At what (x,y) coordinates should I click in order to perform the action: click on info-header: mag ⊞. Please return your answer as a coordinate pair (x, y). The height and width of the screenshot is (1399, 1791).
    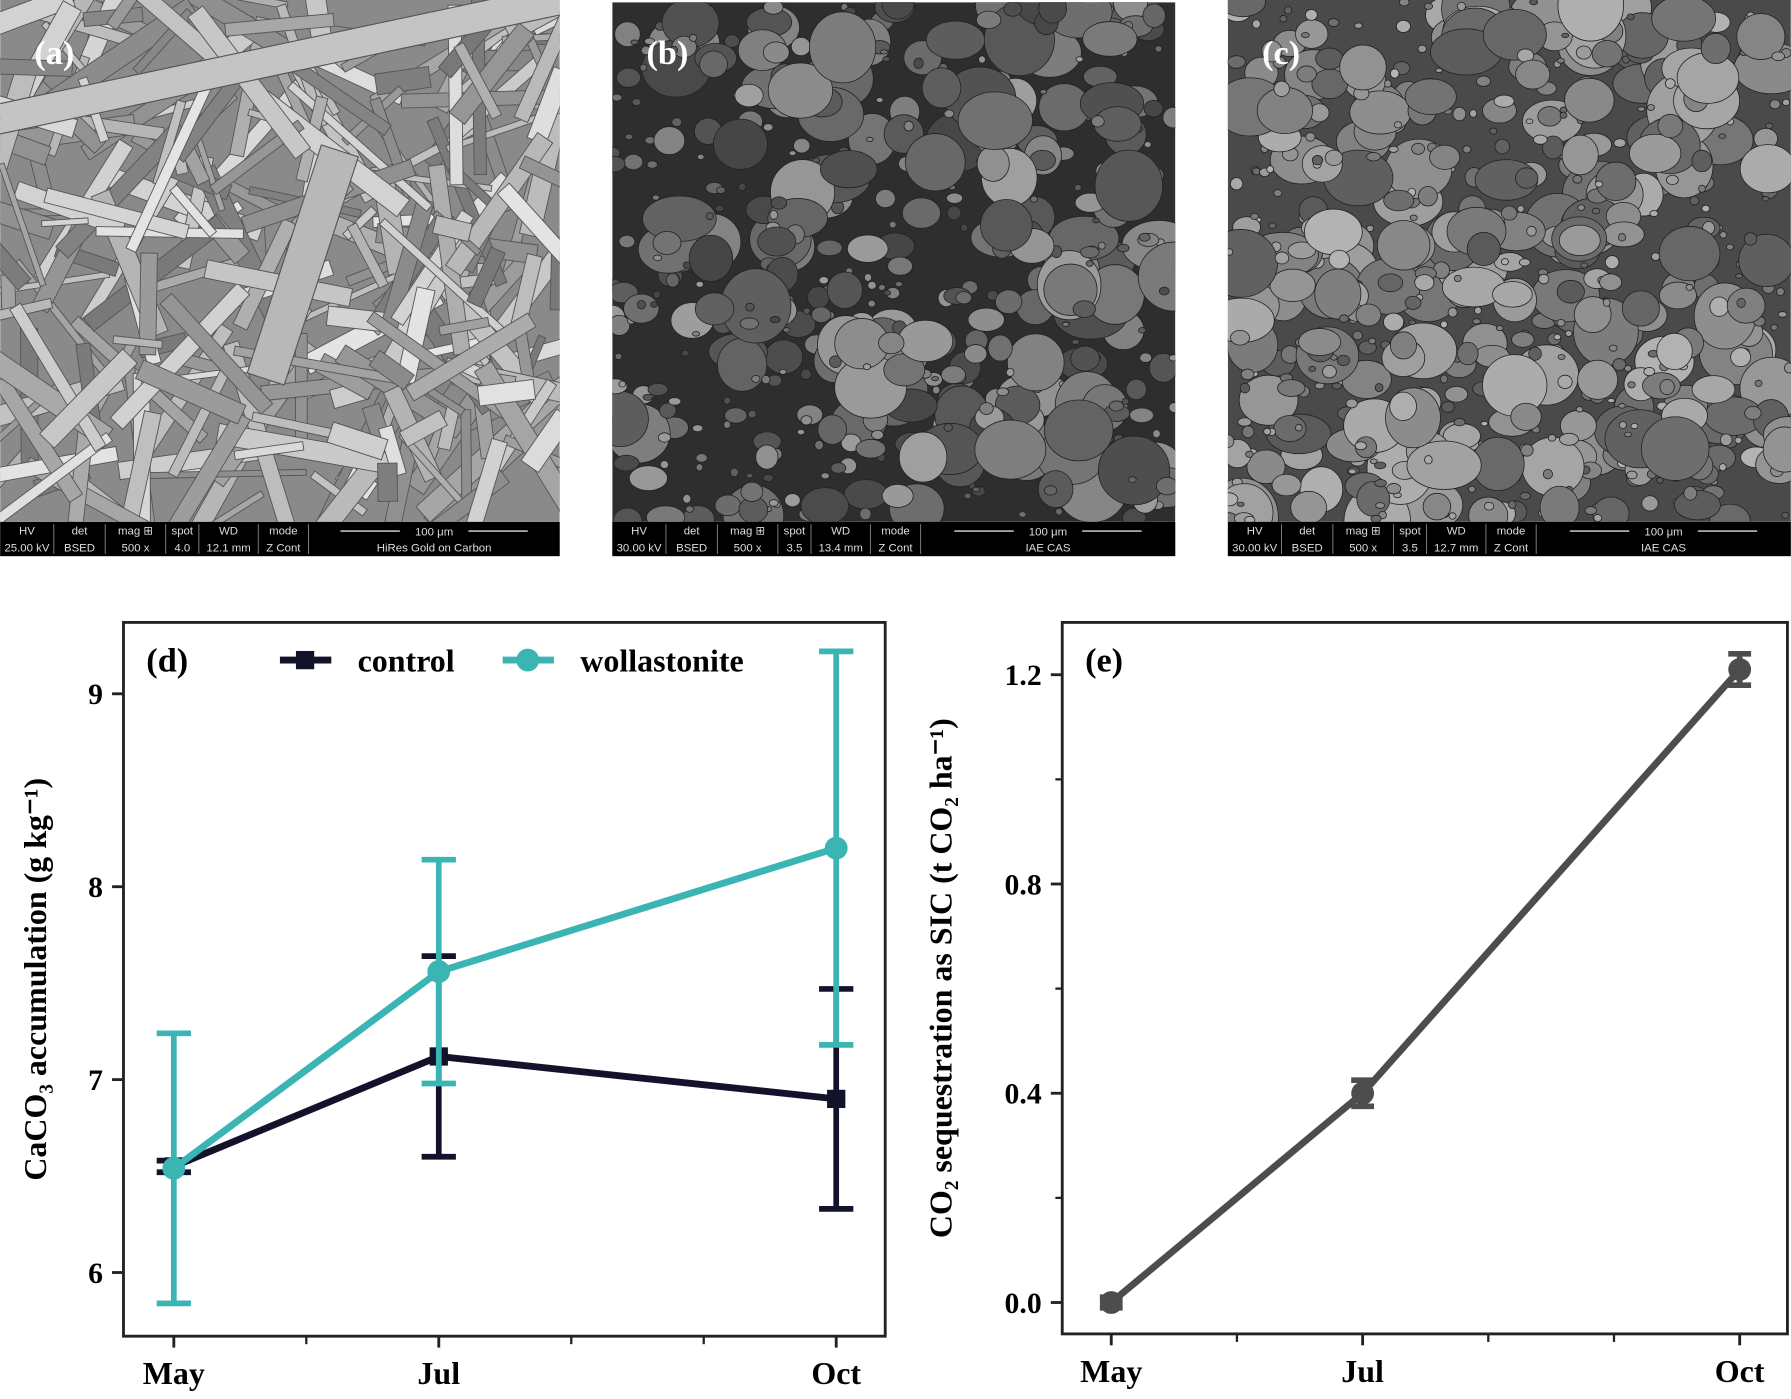
    Looking at the image, I should click on (135, 531).